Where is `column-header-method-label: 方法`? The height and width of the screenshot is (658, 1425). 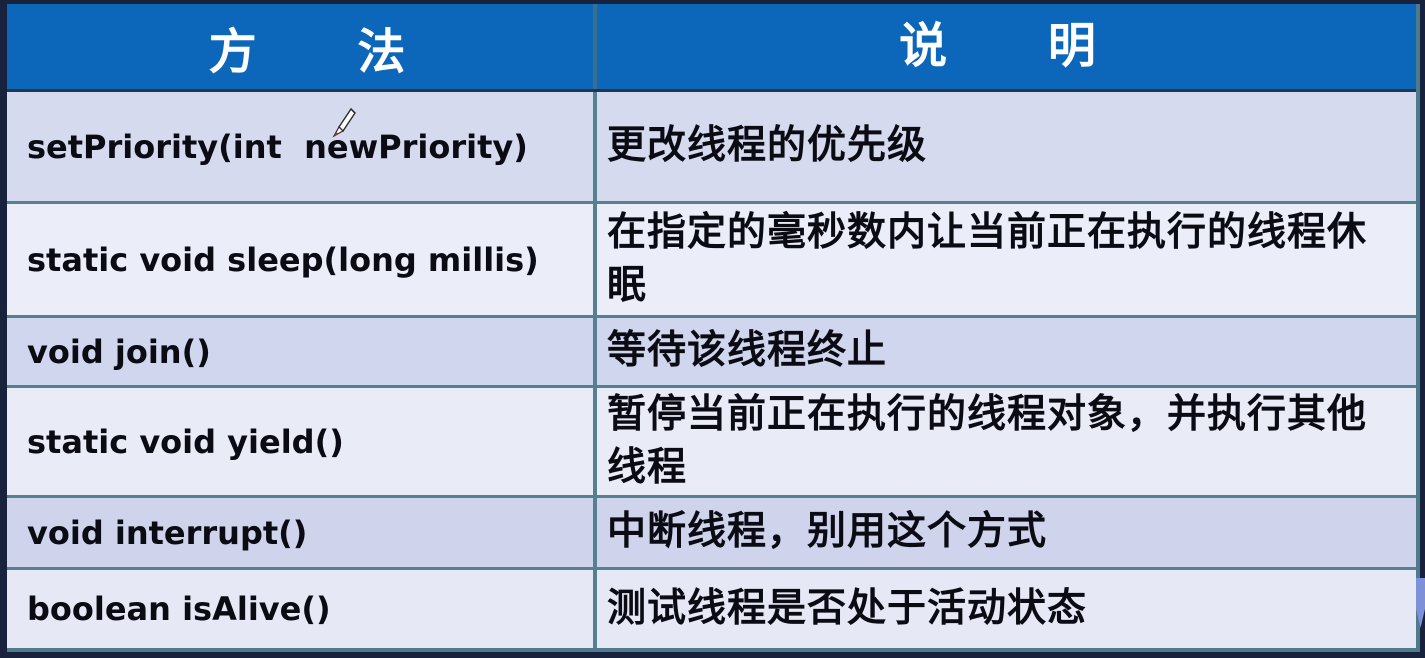 column-header-method-label: 方法 is located at coordinates (357, 51).